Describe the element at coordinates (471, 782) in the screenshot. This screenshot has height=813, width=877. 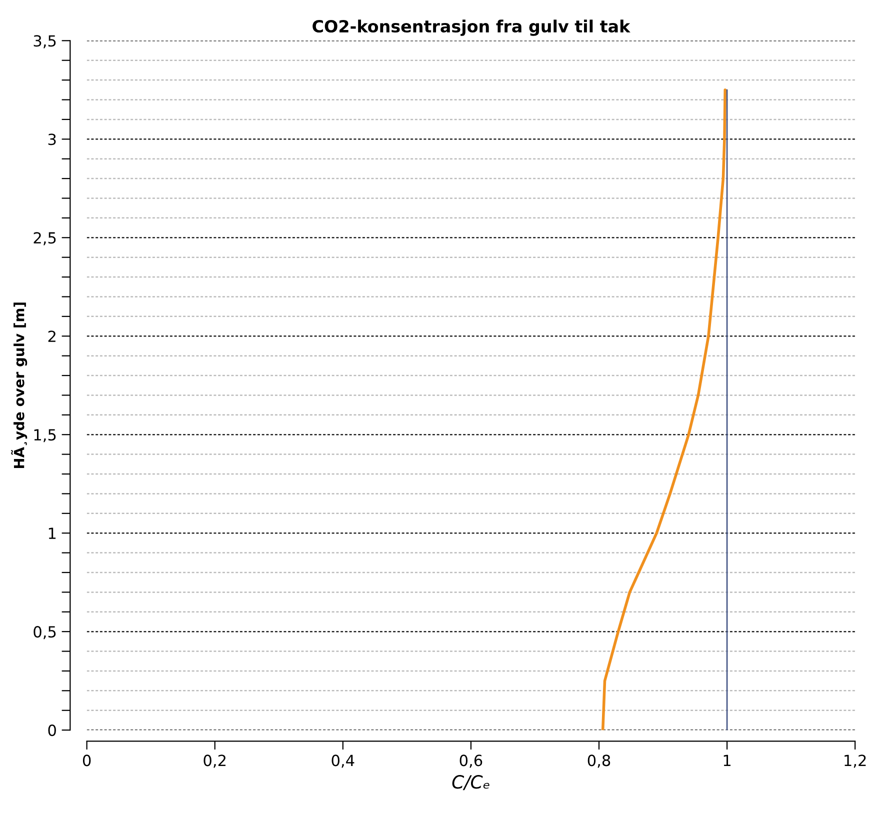
I see `x-axis-title: C/Cₑ` at that location.